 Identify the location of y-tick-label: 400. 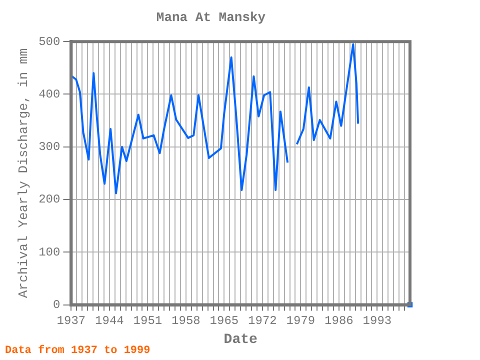
(49, 94).